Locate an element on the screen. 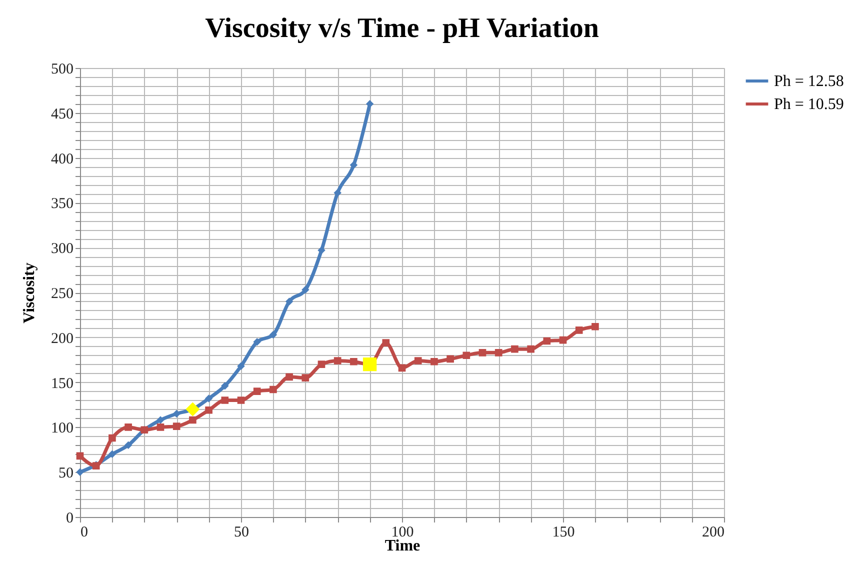 This screenshot has height=563, width=854. y-tick-label: 250 is located at coordinates (62, 294).